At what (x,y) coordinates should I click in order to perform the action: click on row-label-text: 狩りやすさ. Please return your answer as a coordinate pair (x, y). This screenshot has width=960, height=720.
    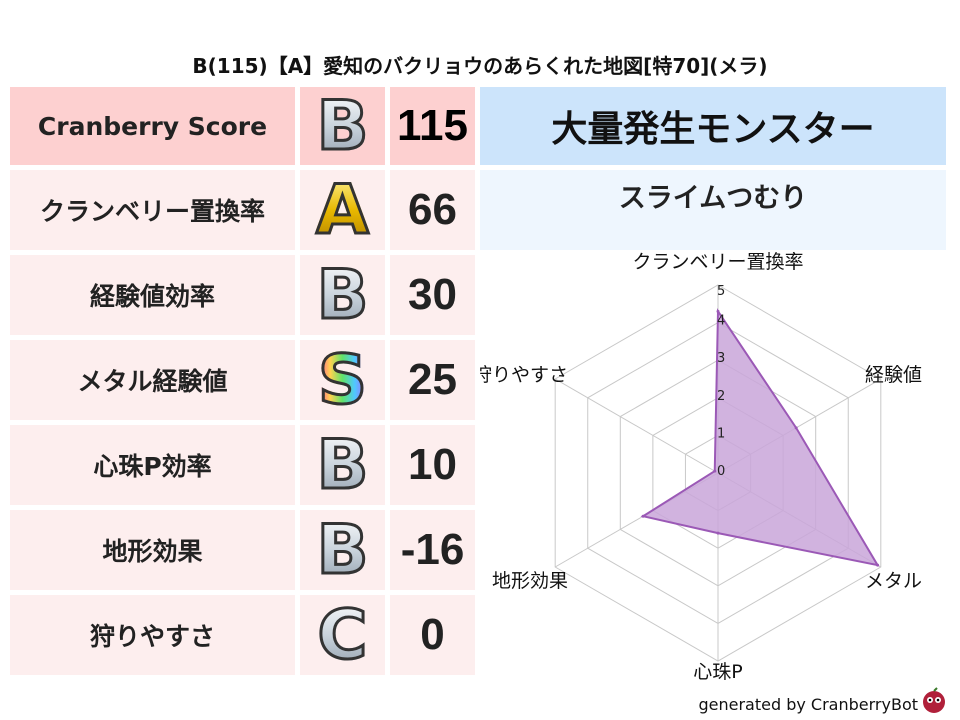
    Looking at the image, I should click on (152, 636).